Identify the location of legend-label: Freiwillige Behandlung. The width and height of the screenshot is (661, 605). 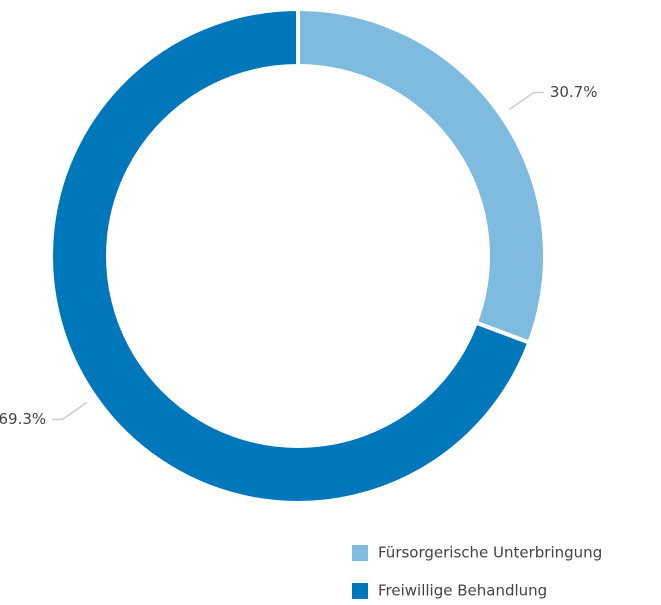
(462, 591).